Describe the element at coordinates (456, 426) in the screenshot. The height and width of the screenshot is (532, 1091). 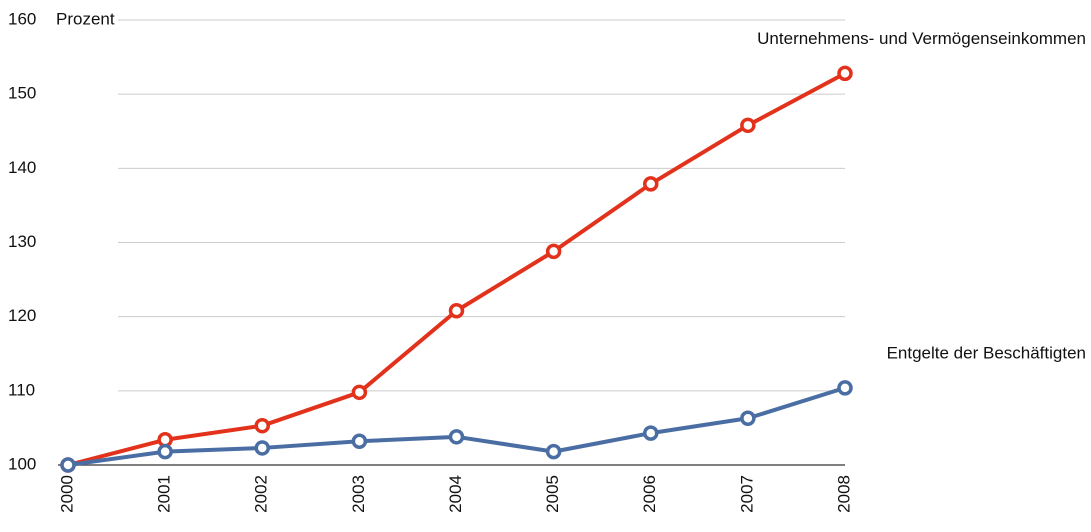
I see `series-line` at that location.